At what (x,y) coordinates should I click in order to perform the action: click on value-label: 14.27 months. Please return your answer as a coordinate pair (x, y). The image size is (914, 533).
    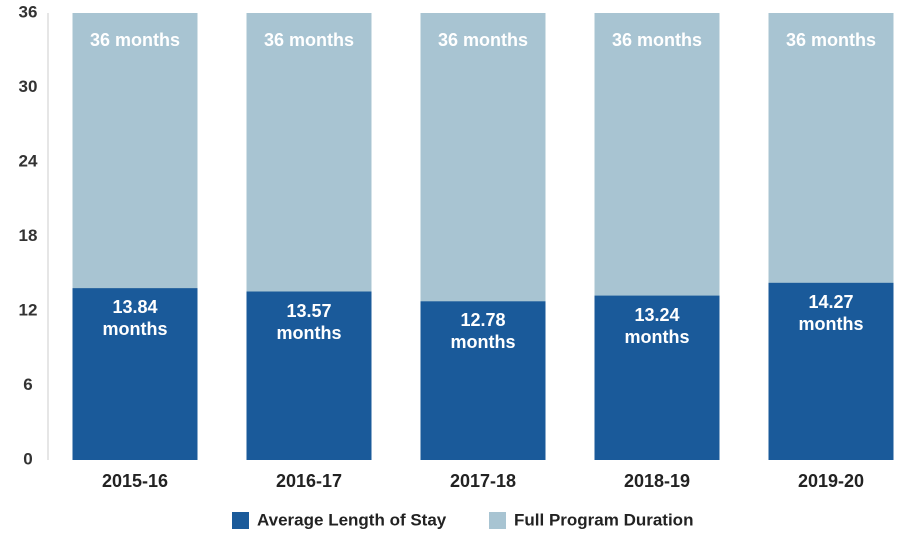
    Looking at the image, I should click on (831, 312).